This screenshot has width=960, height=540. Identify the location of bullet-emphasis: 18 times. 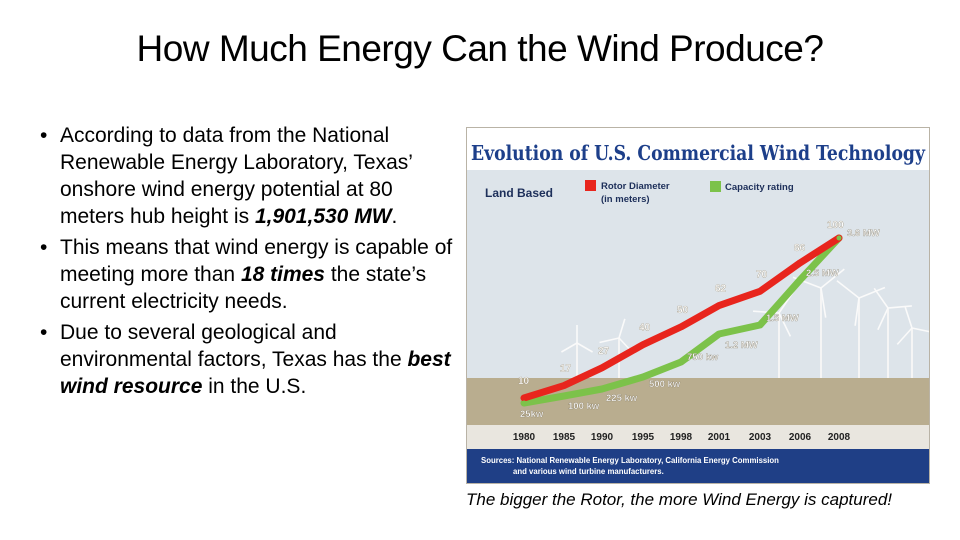
(282, 274).